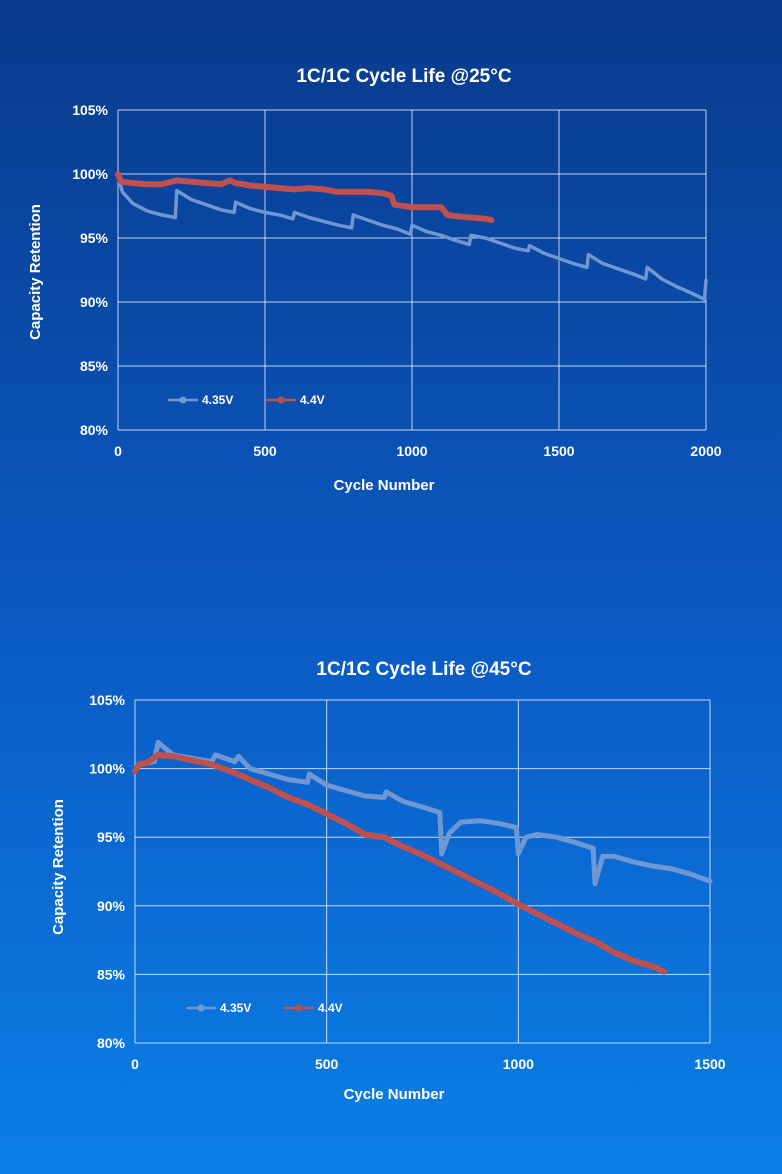 This screenshot has width=782, height=1174. Describe the element at coordinates (423, 669) in the screenshot. I see `chart-title: 1C/1C Cycle Life @45°C` at that location.